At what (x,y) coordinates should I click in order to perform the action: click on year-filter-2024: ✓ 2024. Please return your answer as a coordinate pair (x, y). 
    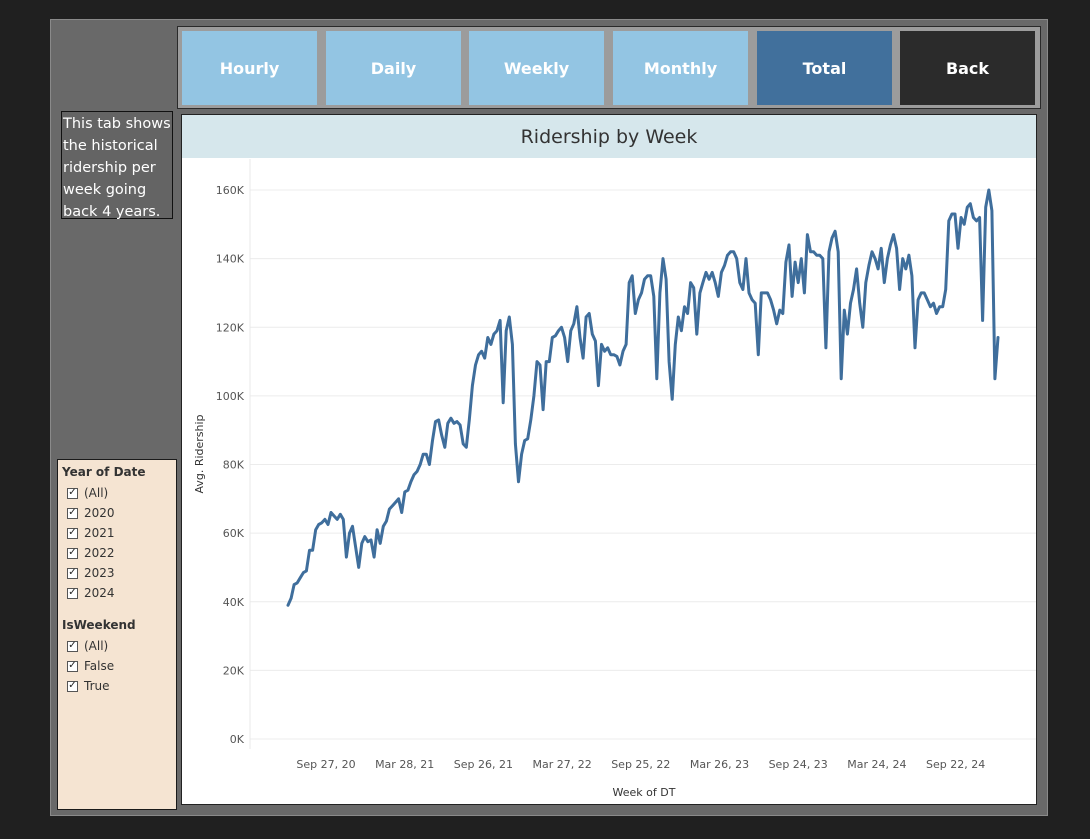
    Looking at the image, I should click on (91, 593).